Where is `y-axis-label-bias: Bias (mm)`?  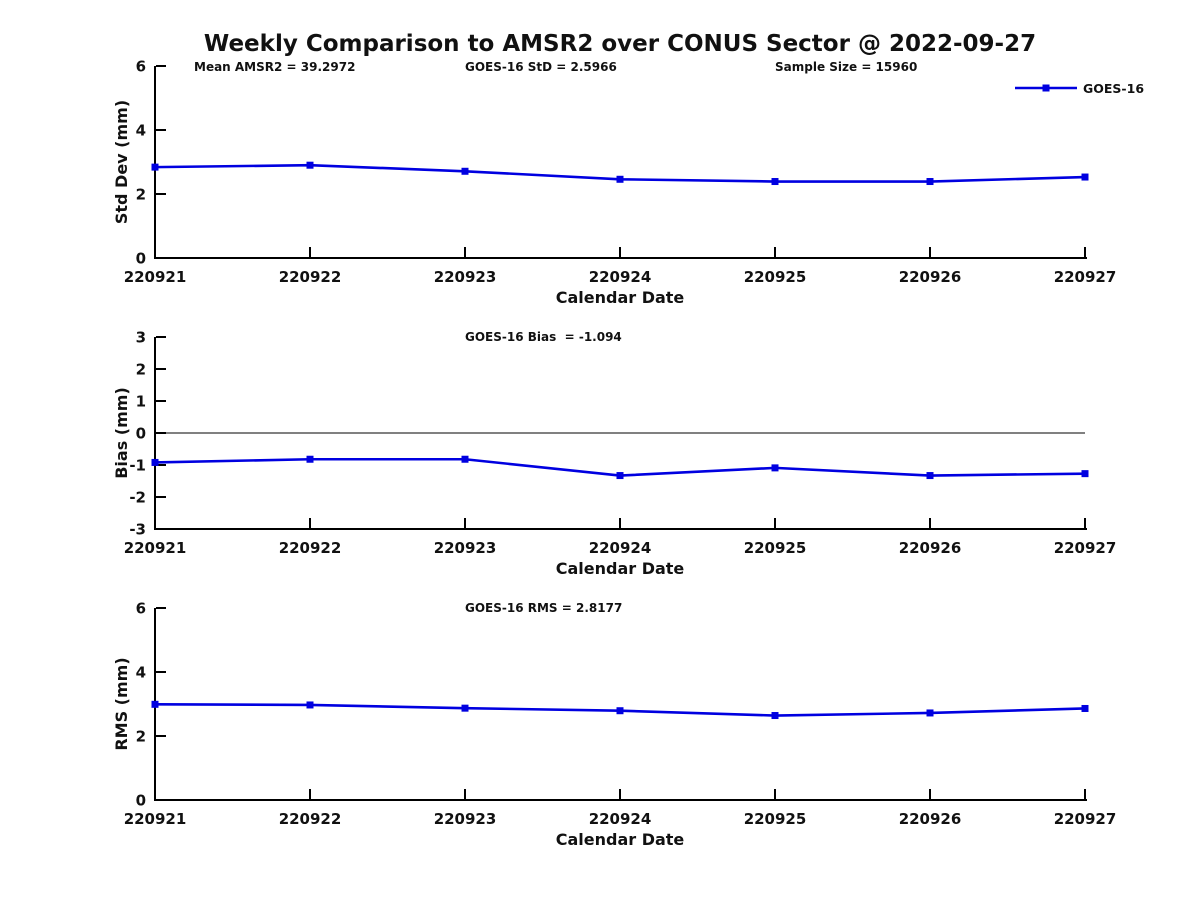
y-axis-label-bias: Bias (mm) is located at coordinates (121, 433).